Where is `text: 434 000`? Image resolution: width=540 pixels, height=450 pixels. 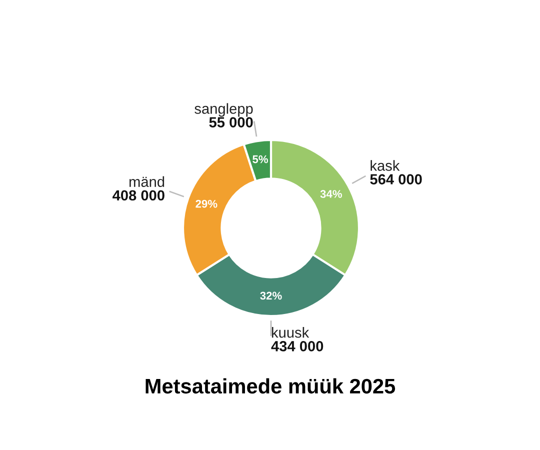 text: 434 000 is located at coordinates (297, 346).